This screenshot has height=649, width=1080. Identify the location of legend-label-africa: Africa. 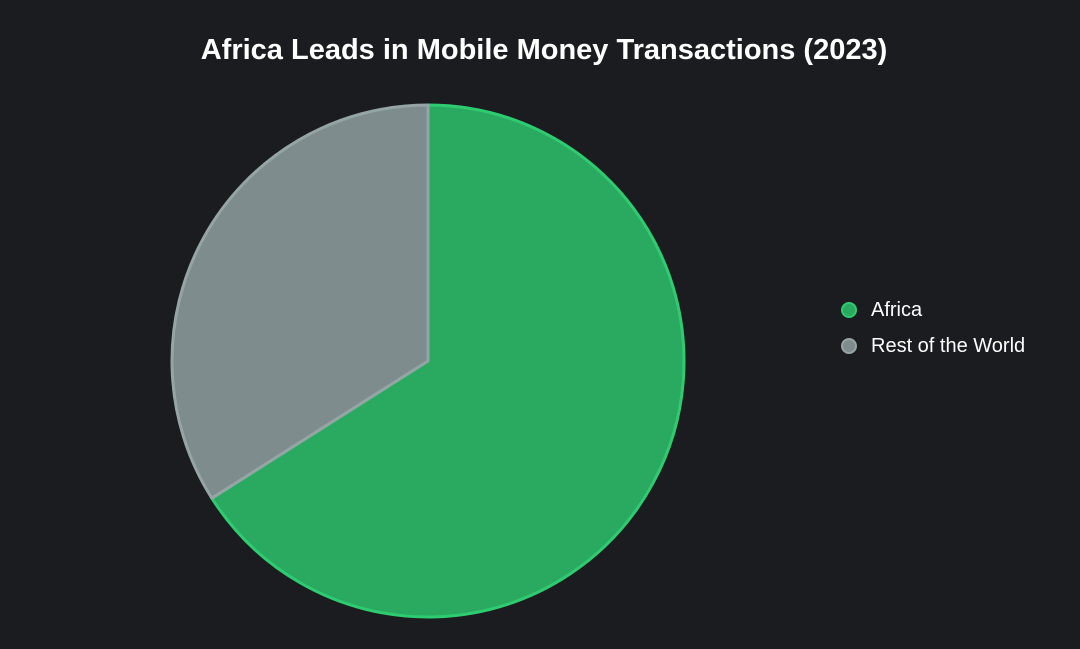
(897, 309).